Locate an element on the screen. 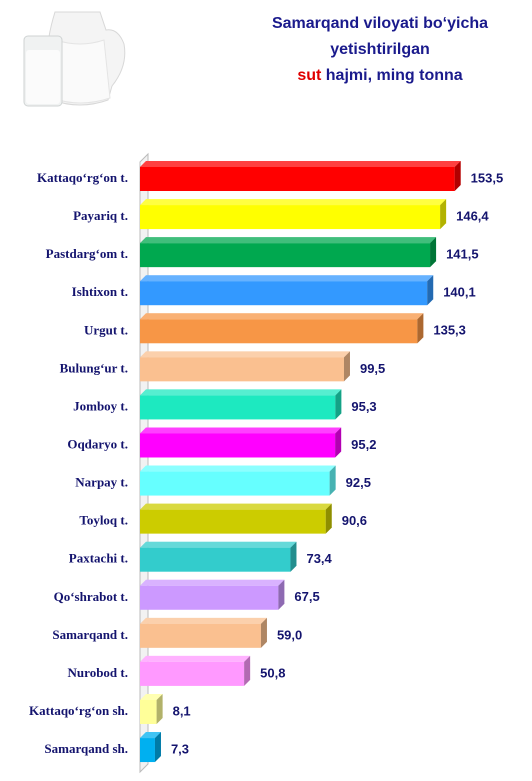  category-label: Toyloq t. is located at coordinates (103, 520).